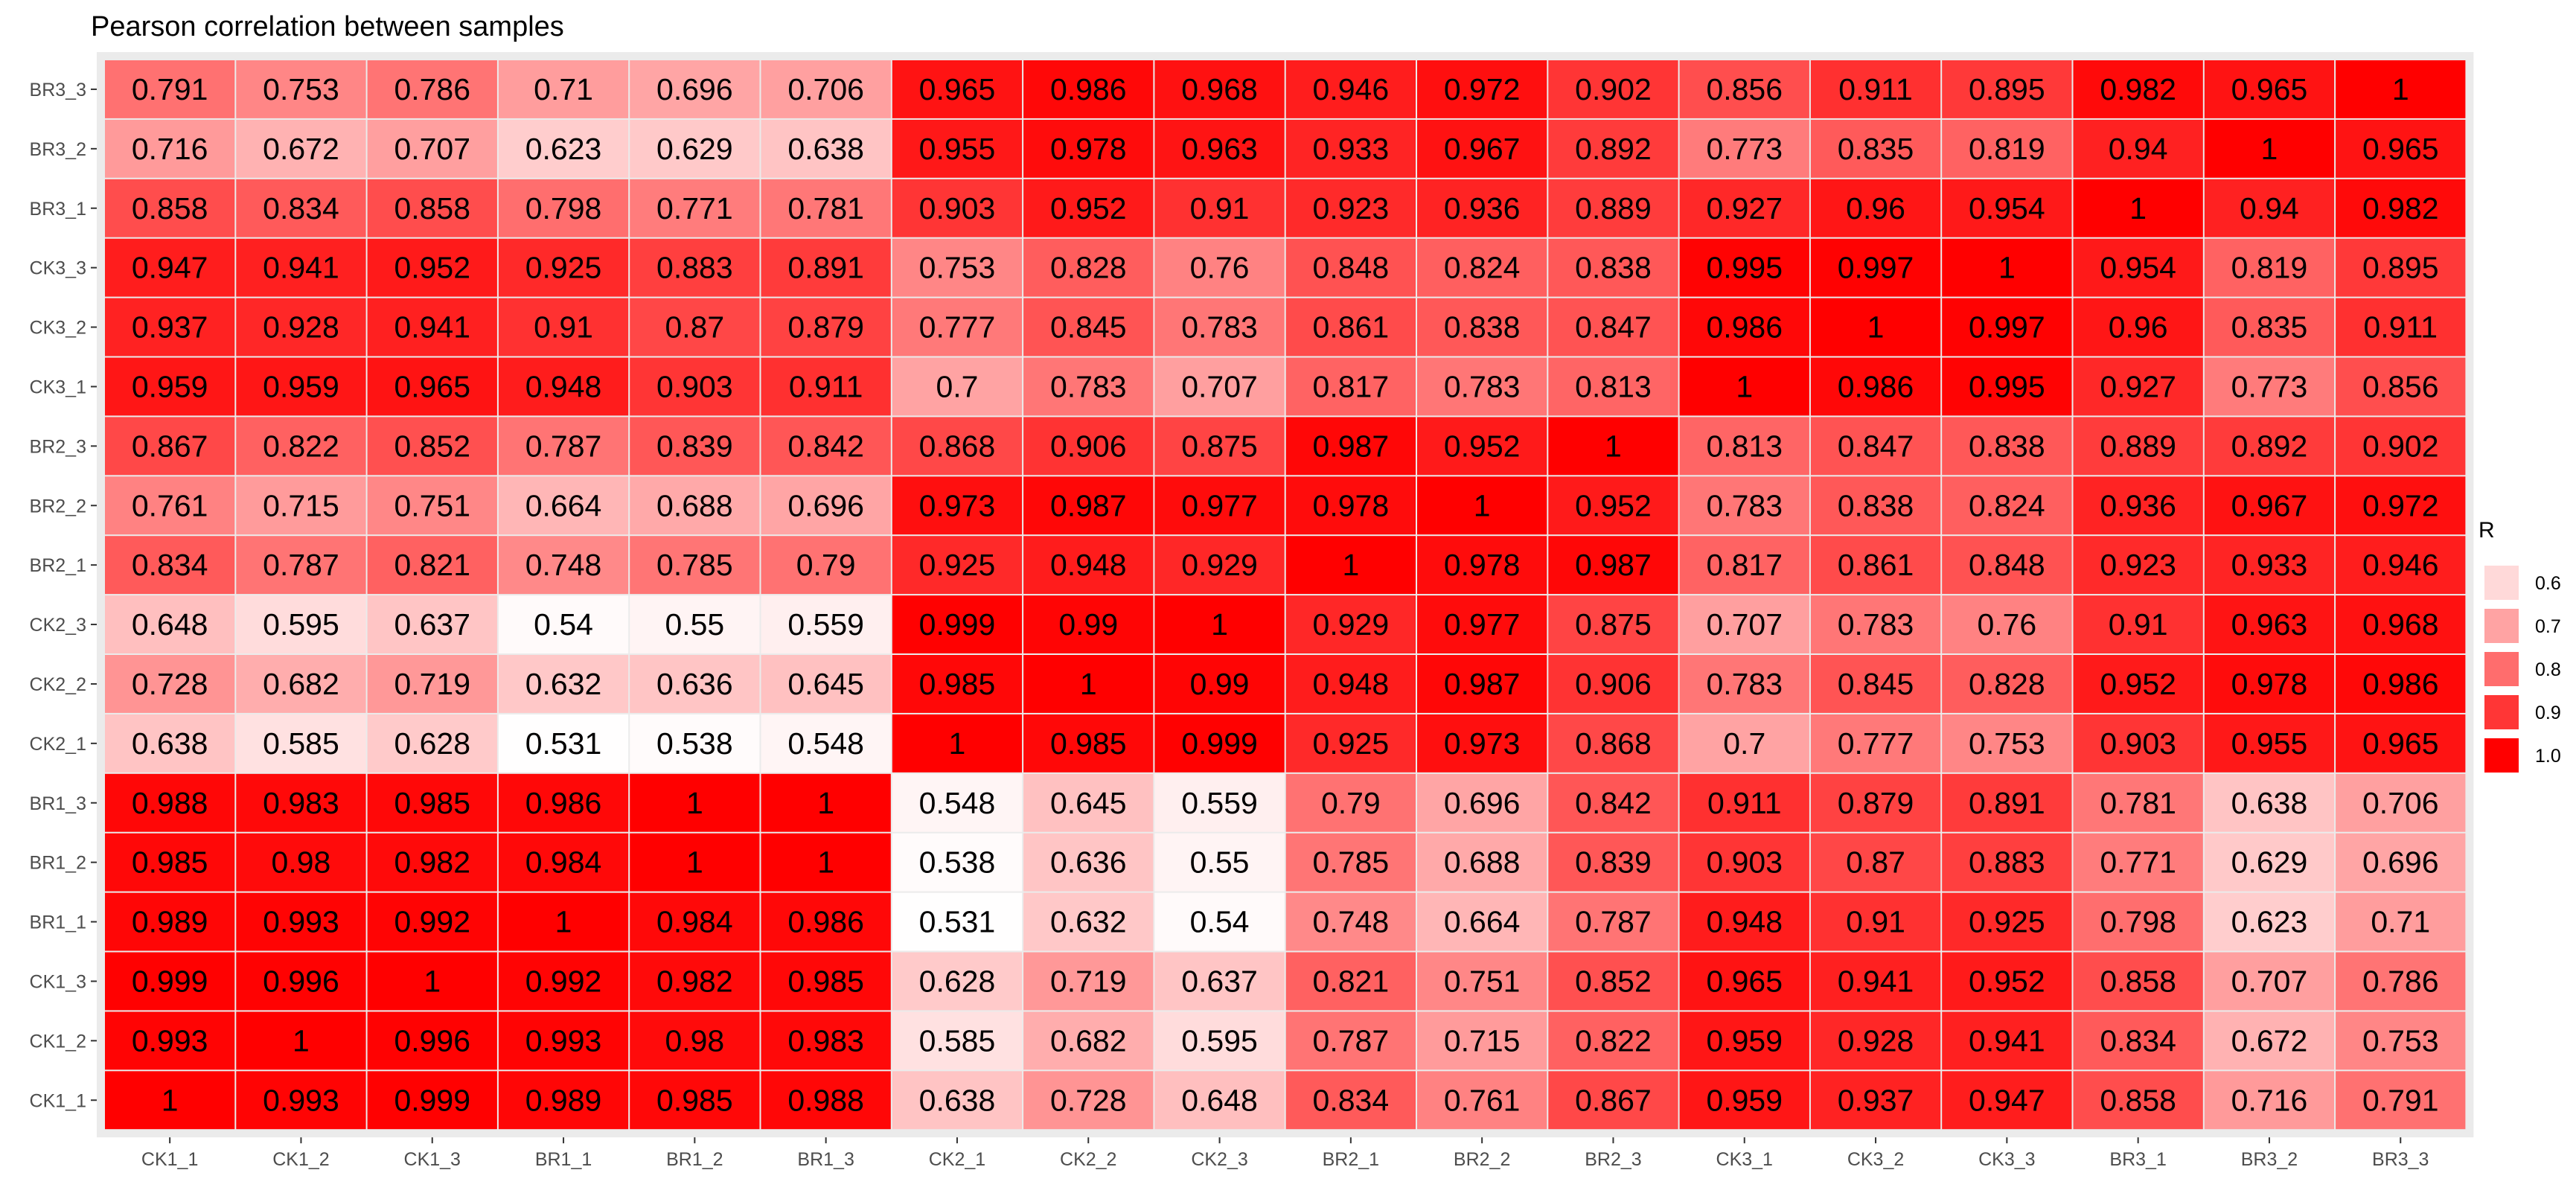 The height and width of the screenshot is (1196, 2576). Describe the element at coordinates (958, 208) in the screenshot. I see `cell-value-label: 0.903` at that location.